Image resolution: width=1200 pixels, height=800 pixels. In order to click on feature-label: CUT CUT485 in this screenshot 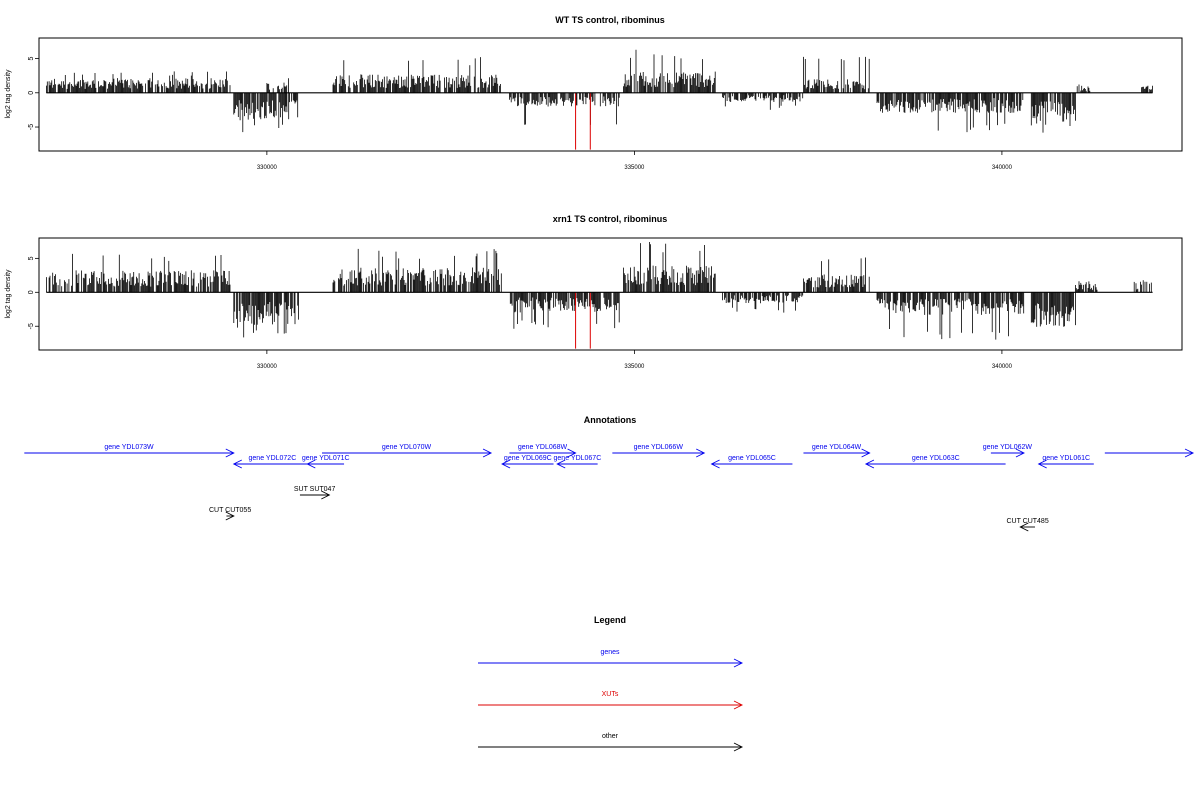, I will do `click(1027, 521)`.